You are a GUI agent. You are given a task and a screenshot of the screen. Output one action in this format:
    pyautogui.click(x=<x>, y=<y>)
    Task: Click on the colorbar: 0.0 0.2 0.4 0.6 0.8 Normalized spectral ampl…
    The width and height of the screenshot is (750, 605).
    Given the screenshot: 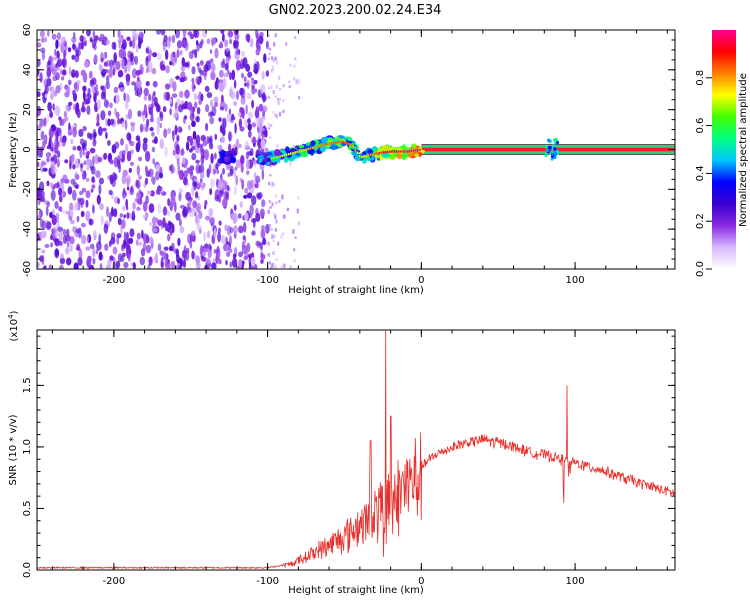 What is the action you would take?
    pyautogui.click(x=722, y=153)
    